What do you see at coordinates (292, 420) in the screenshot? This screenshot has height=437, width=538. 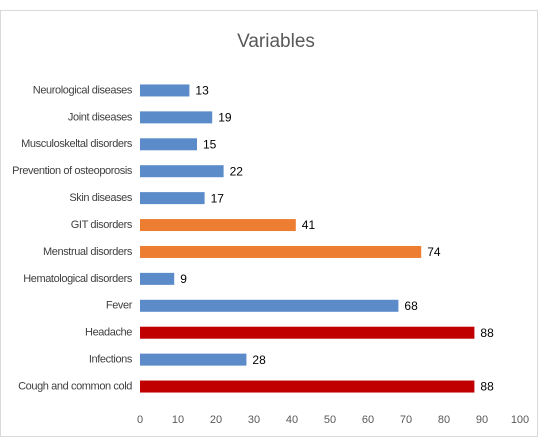 I see `x-tick-label: 40` at bounding box center [292, 420].